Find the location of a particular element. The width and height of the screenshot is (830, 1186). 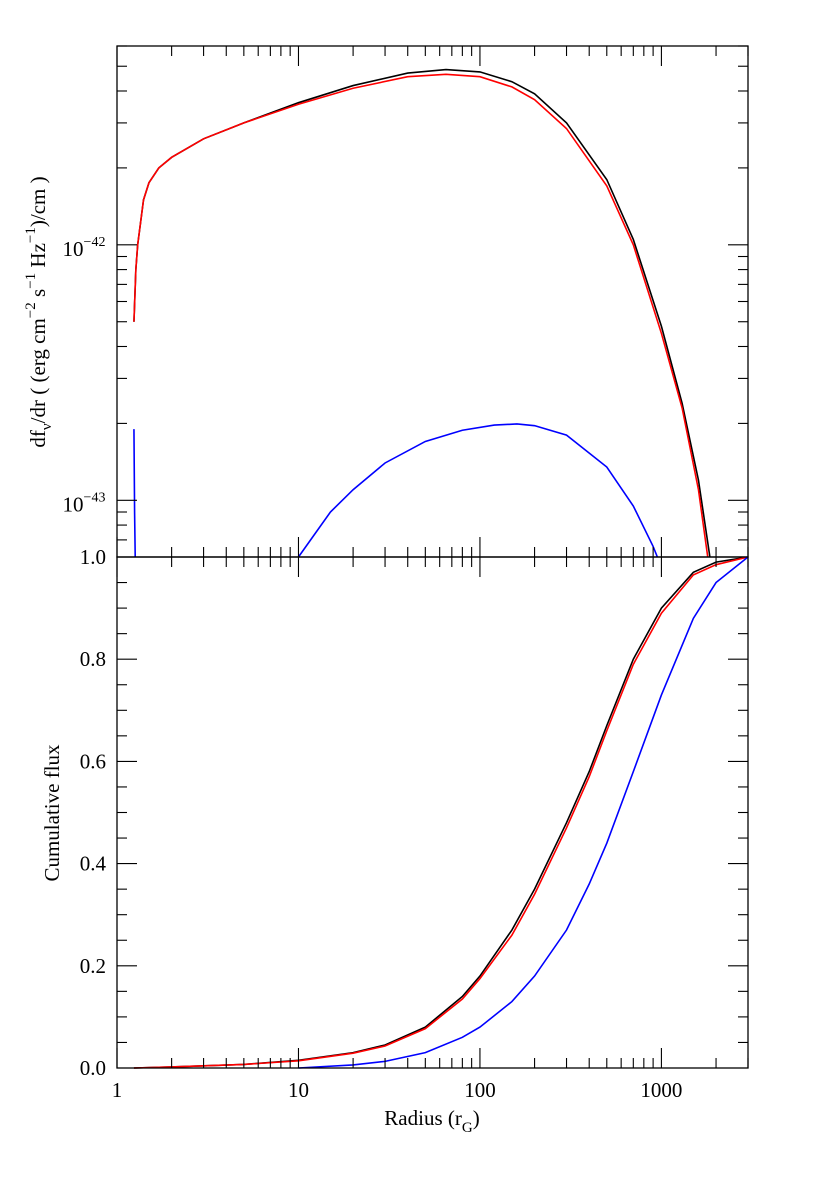

bottom-y-tick-label: 0.6 is located at coordinates (93, 761).